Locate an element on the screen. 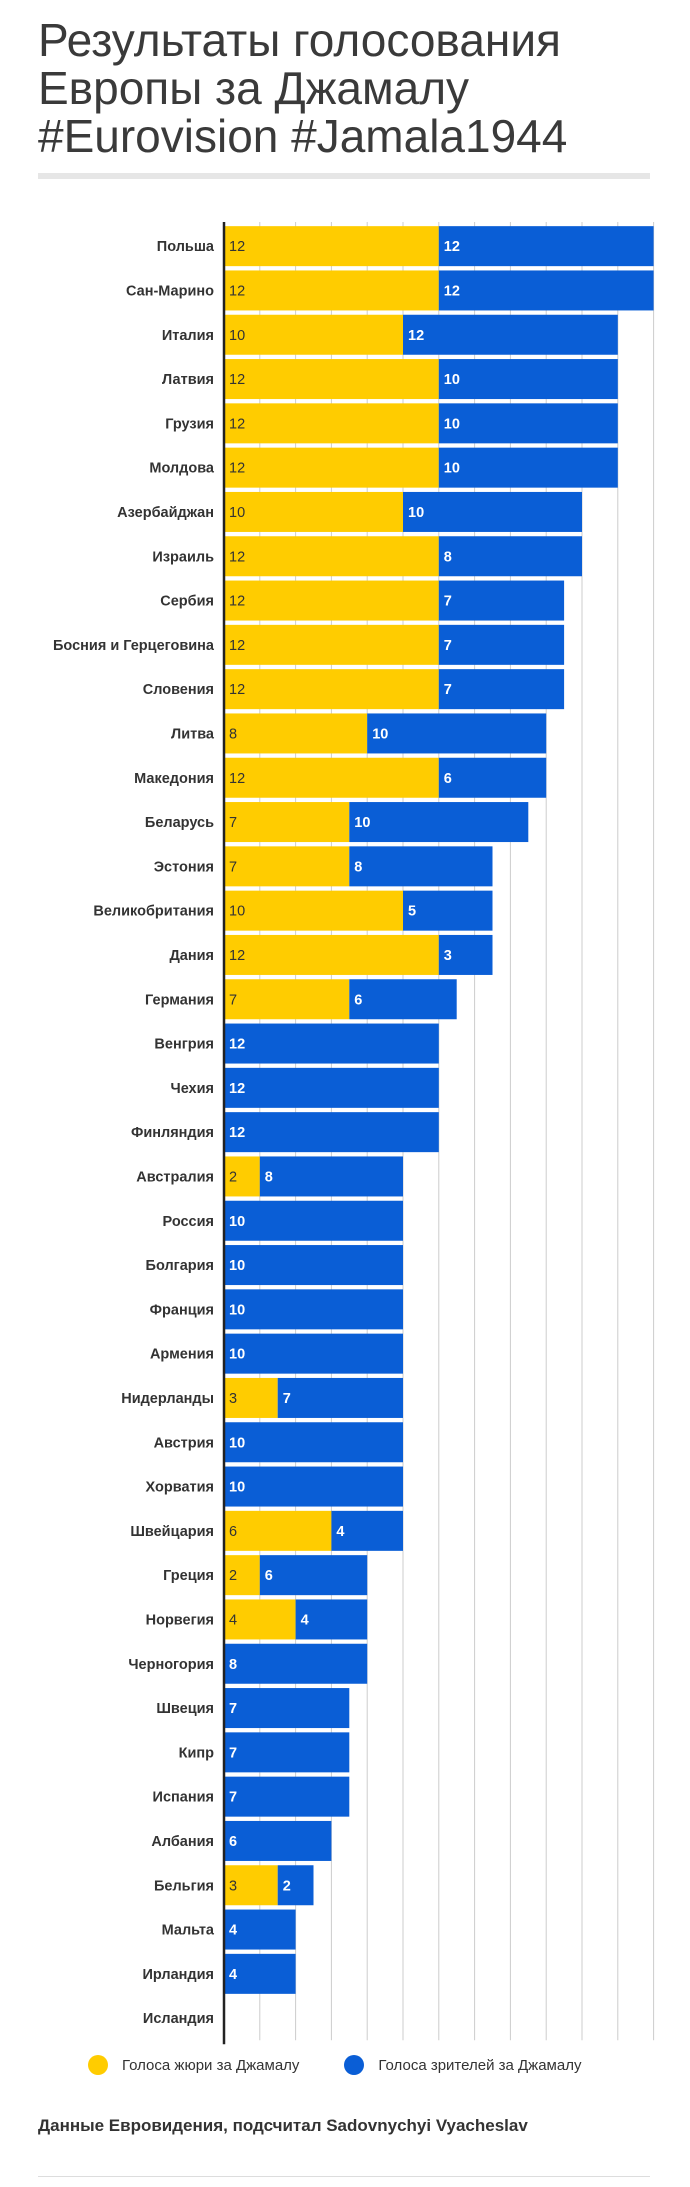 The image size is (690, 2187). category-label: Эстония is located at coordinates (184, 867).